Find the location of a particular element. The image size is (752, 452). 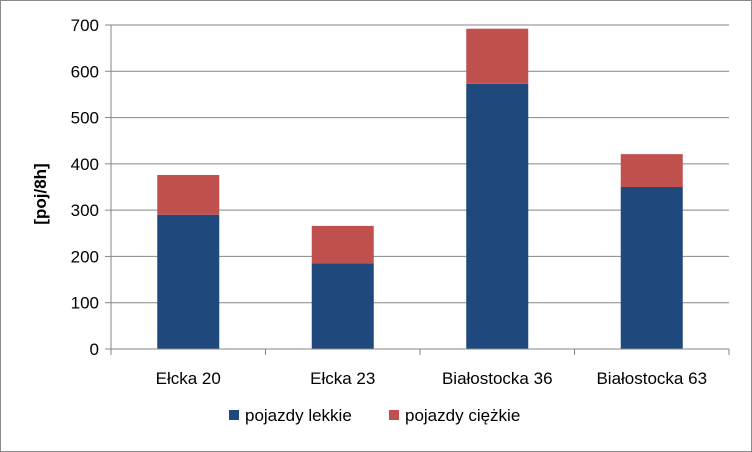

legend: pojazdy lekkie pojazdy ciężkie is located at coordinates (374, 415).